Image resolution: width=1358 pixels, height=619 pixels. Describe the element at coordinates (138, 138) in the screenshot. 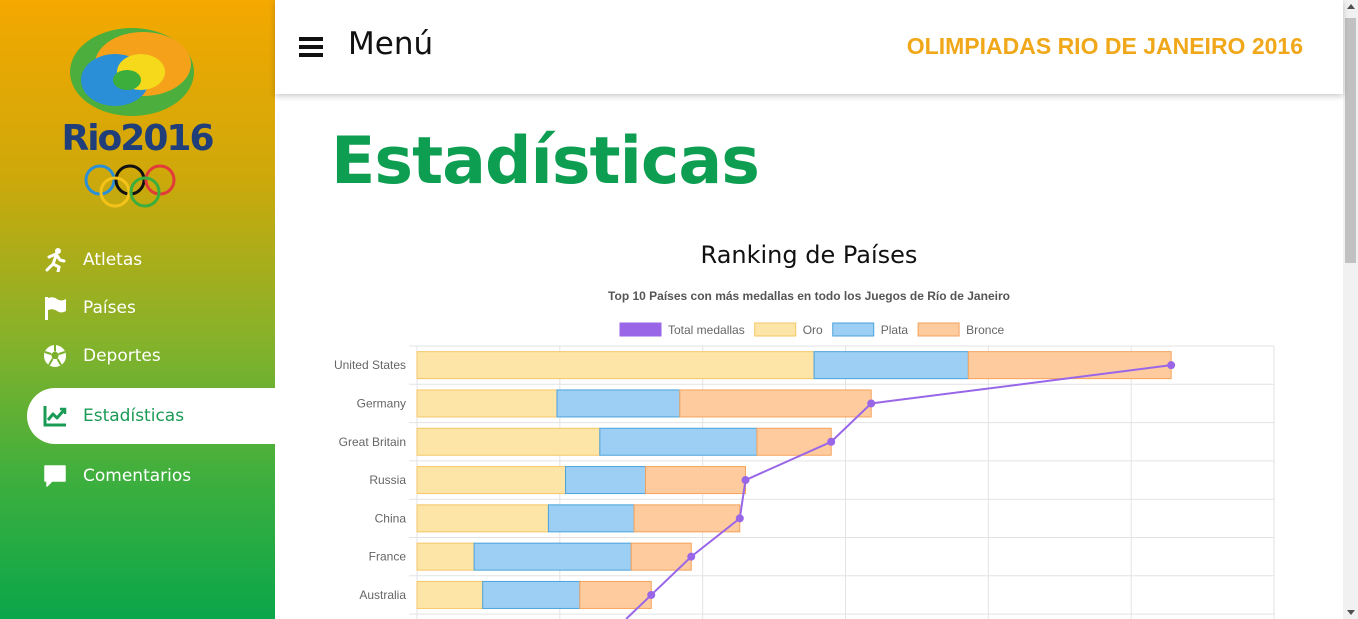

I see `logo-wordmark: Rio2016` at that location.